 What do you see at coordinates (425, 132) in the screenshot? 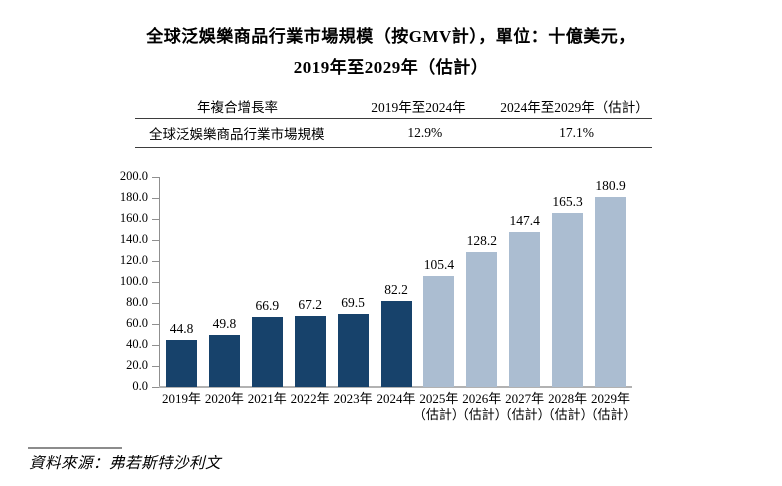
I see `table-cell-cagr1: 12.9%` at bounding box center [425, 132].